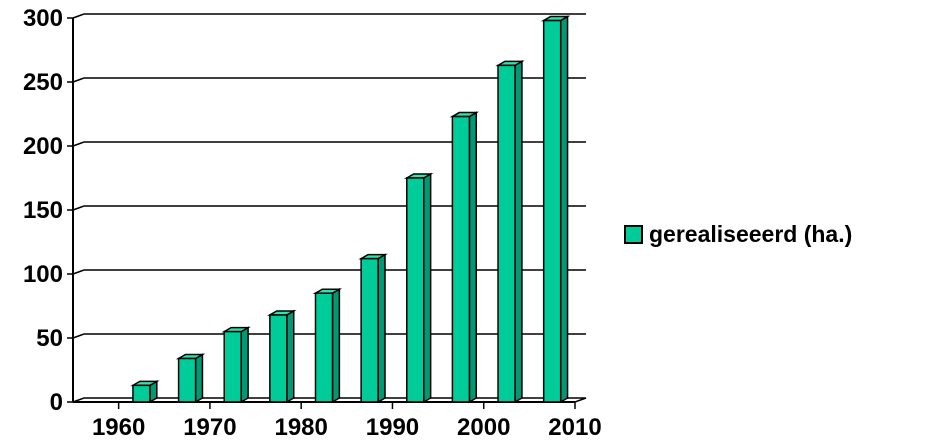  Describe the element at coordinates (43, 210) in the screenshot. I see `y-tick-label: 150` at that location.